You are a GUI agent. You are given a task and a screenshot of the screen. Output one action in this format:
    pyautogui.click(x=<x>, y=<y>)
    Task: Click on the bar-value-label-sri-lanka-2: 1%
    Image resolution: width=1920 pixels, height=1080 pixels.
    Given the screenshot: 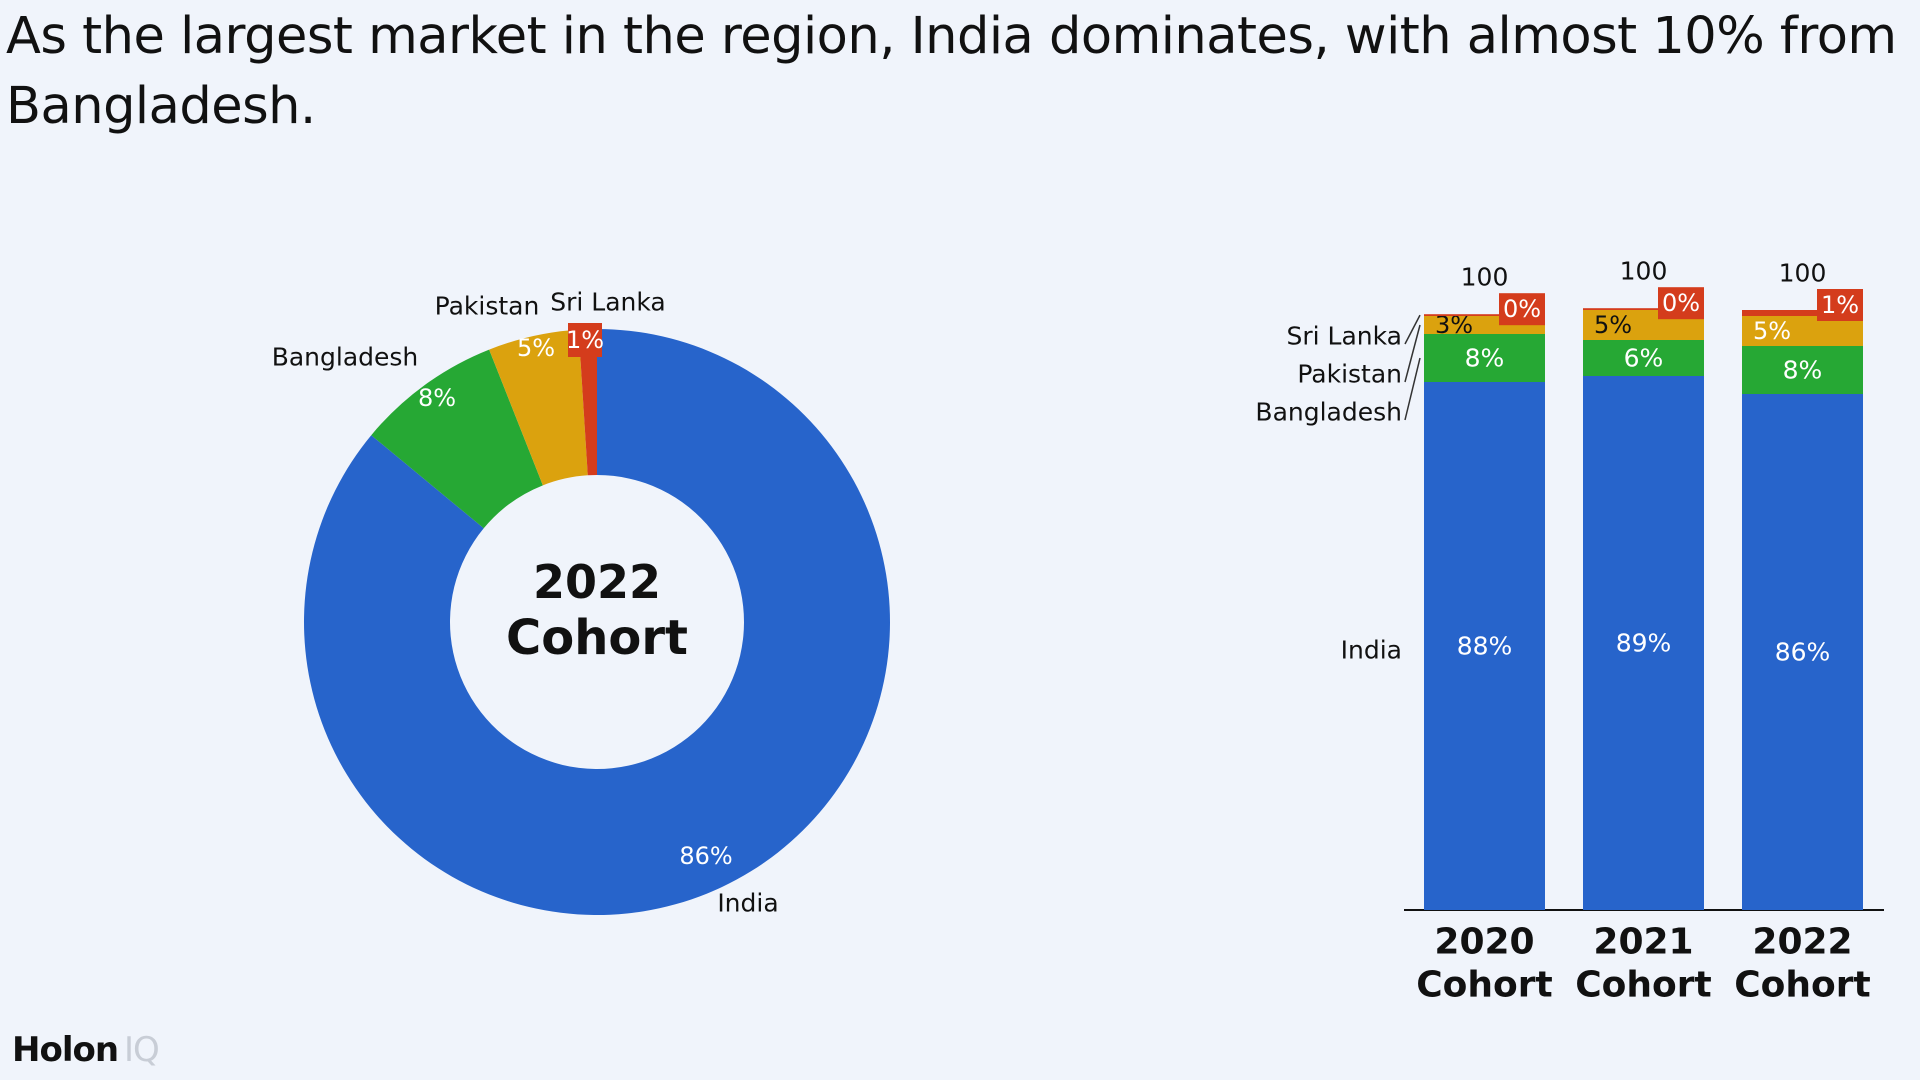 What is the action you would take?
    pyautogui.click(x=1840, y=305)
    